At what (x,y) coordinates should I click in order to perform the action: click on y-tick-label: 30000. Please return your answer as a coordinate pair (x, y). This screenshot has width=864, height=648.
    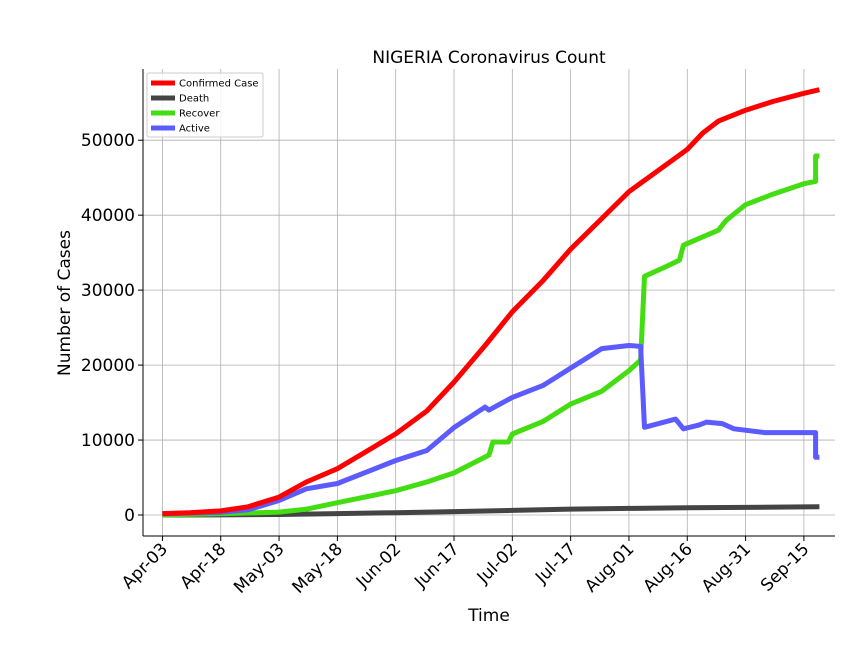
    Looking at the image, I should click on (108, 291).